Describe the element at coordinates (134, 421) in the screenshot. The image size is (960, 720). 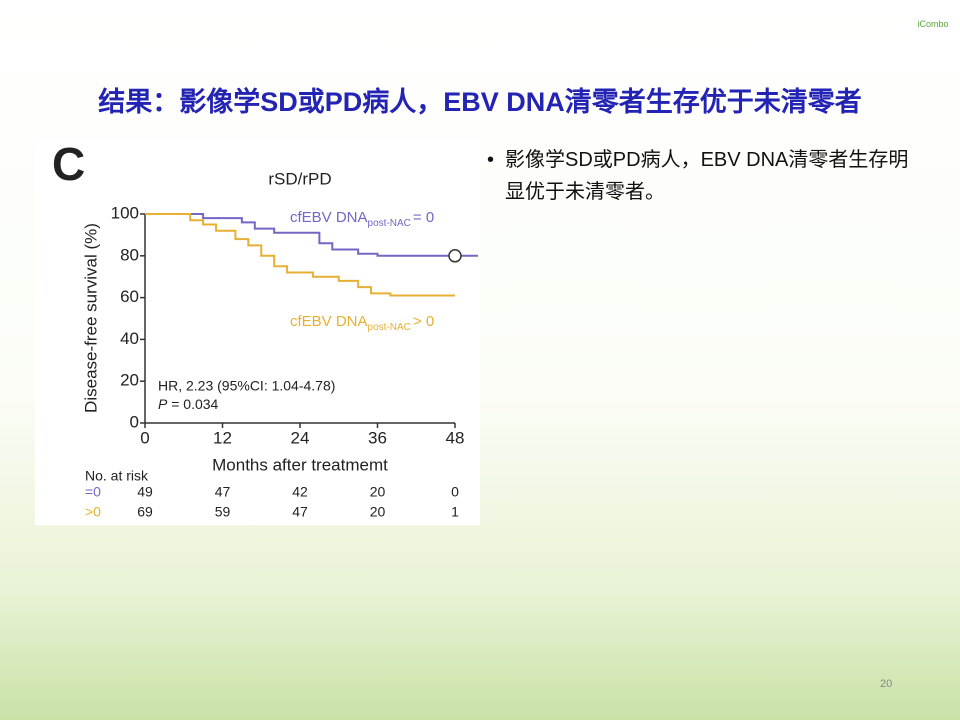
I see `y-tick-label: 0` at that location.